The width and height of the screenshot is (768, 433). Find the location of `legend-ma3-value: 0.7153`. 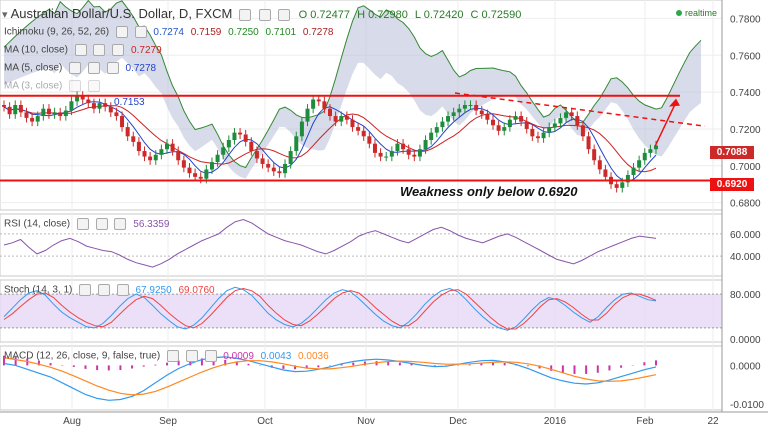

legend-ma3-value: 0.7153 is located at coordinates (129, 102).